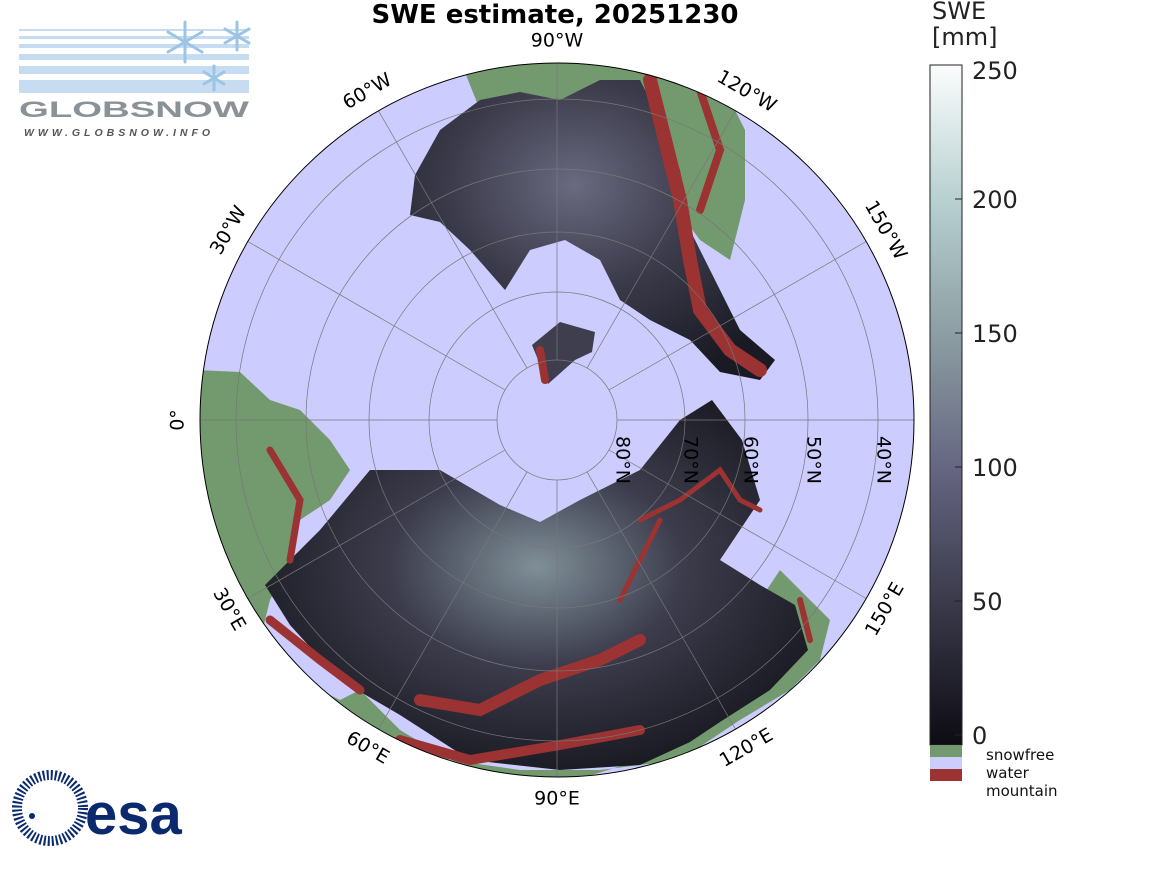 Image resolution: width=1167 pixels, height=875 pixels. I want to click on globsnow-url: WWW.GLOBSNOW.INFO, so click(119, 133).